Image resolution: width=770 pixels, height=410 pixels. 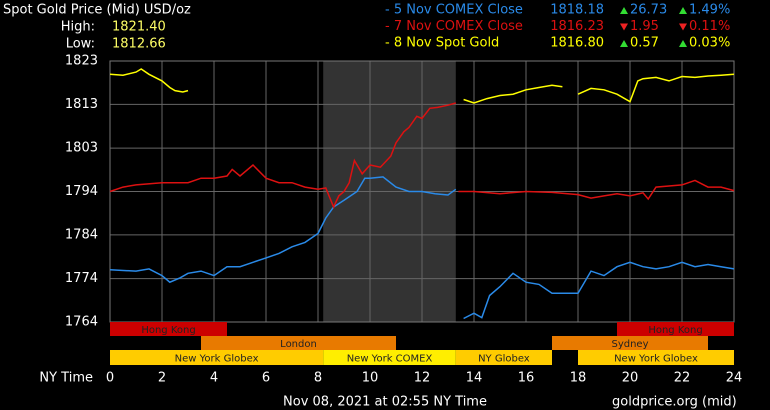 What do you see at coordinates (81, 234) in the screenshot?
I see `y-tick-label: 1784` at bounding box center [81, 234].